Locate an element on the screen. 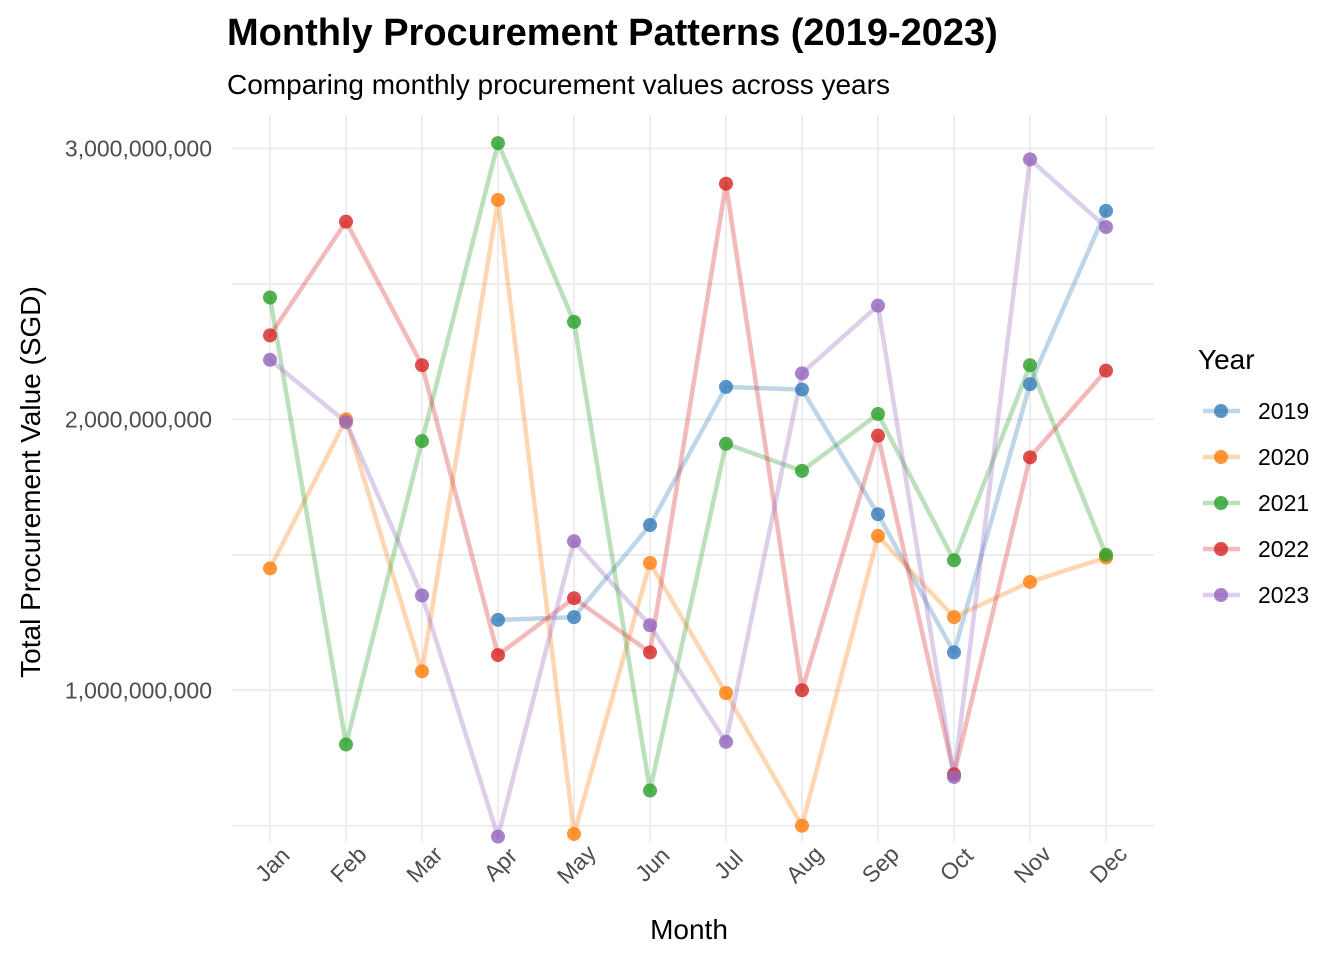 The image size is (1344, 960). point-2023-feb is located at coordinates (346, 422).